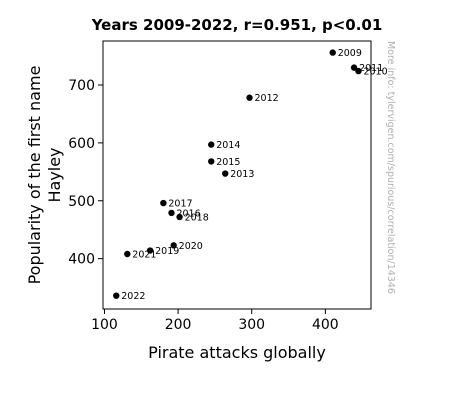 The image size is (474, 412). I want to click on point-label: 2021, so click(144, 255).